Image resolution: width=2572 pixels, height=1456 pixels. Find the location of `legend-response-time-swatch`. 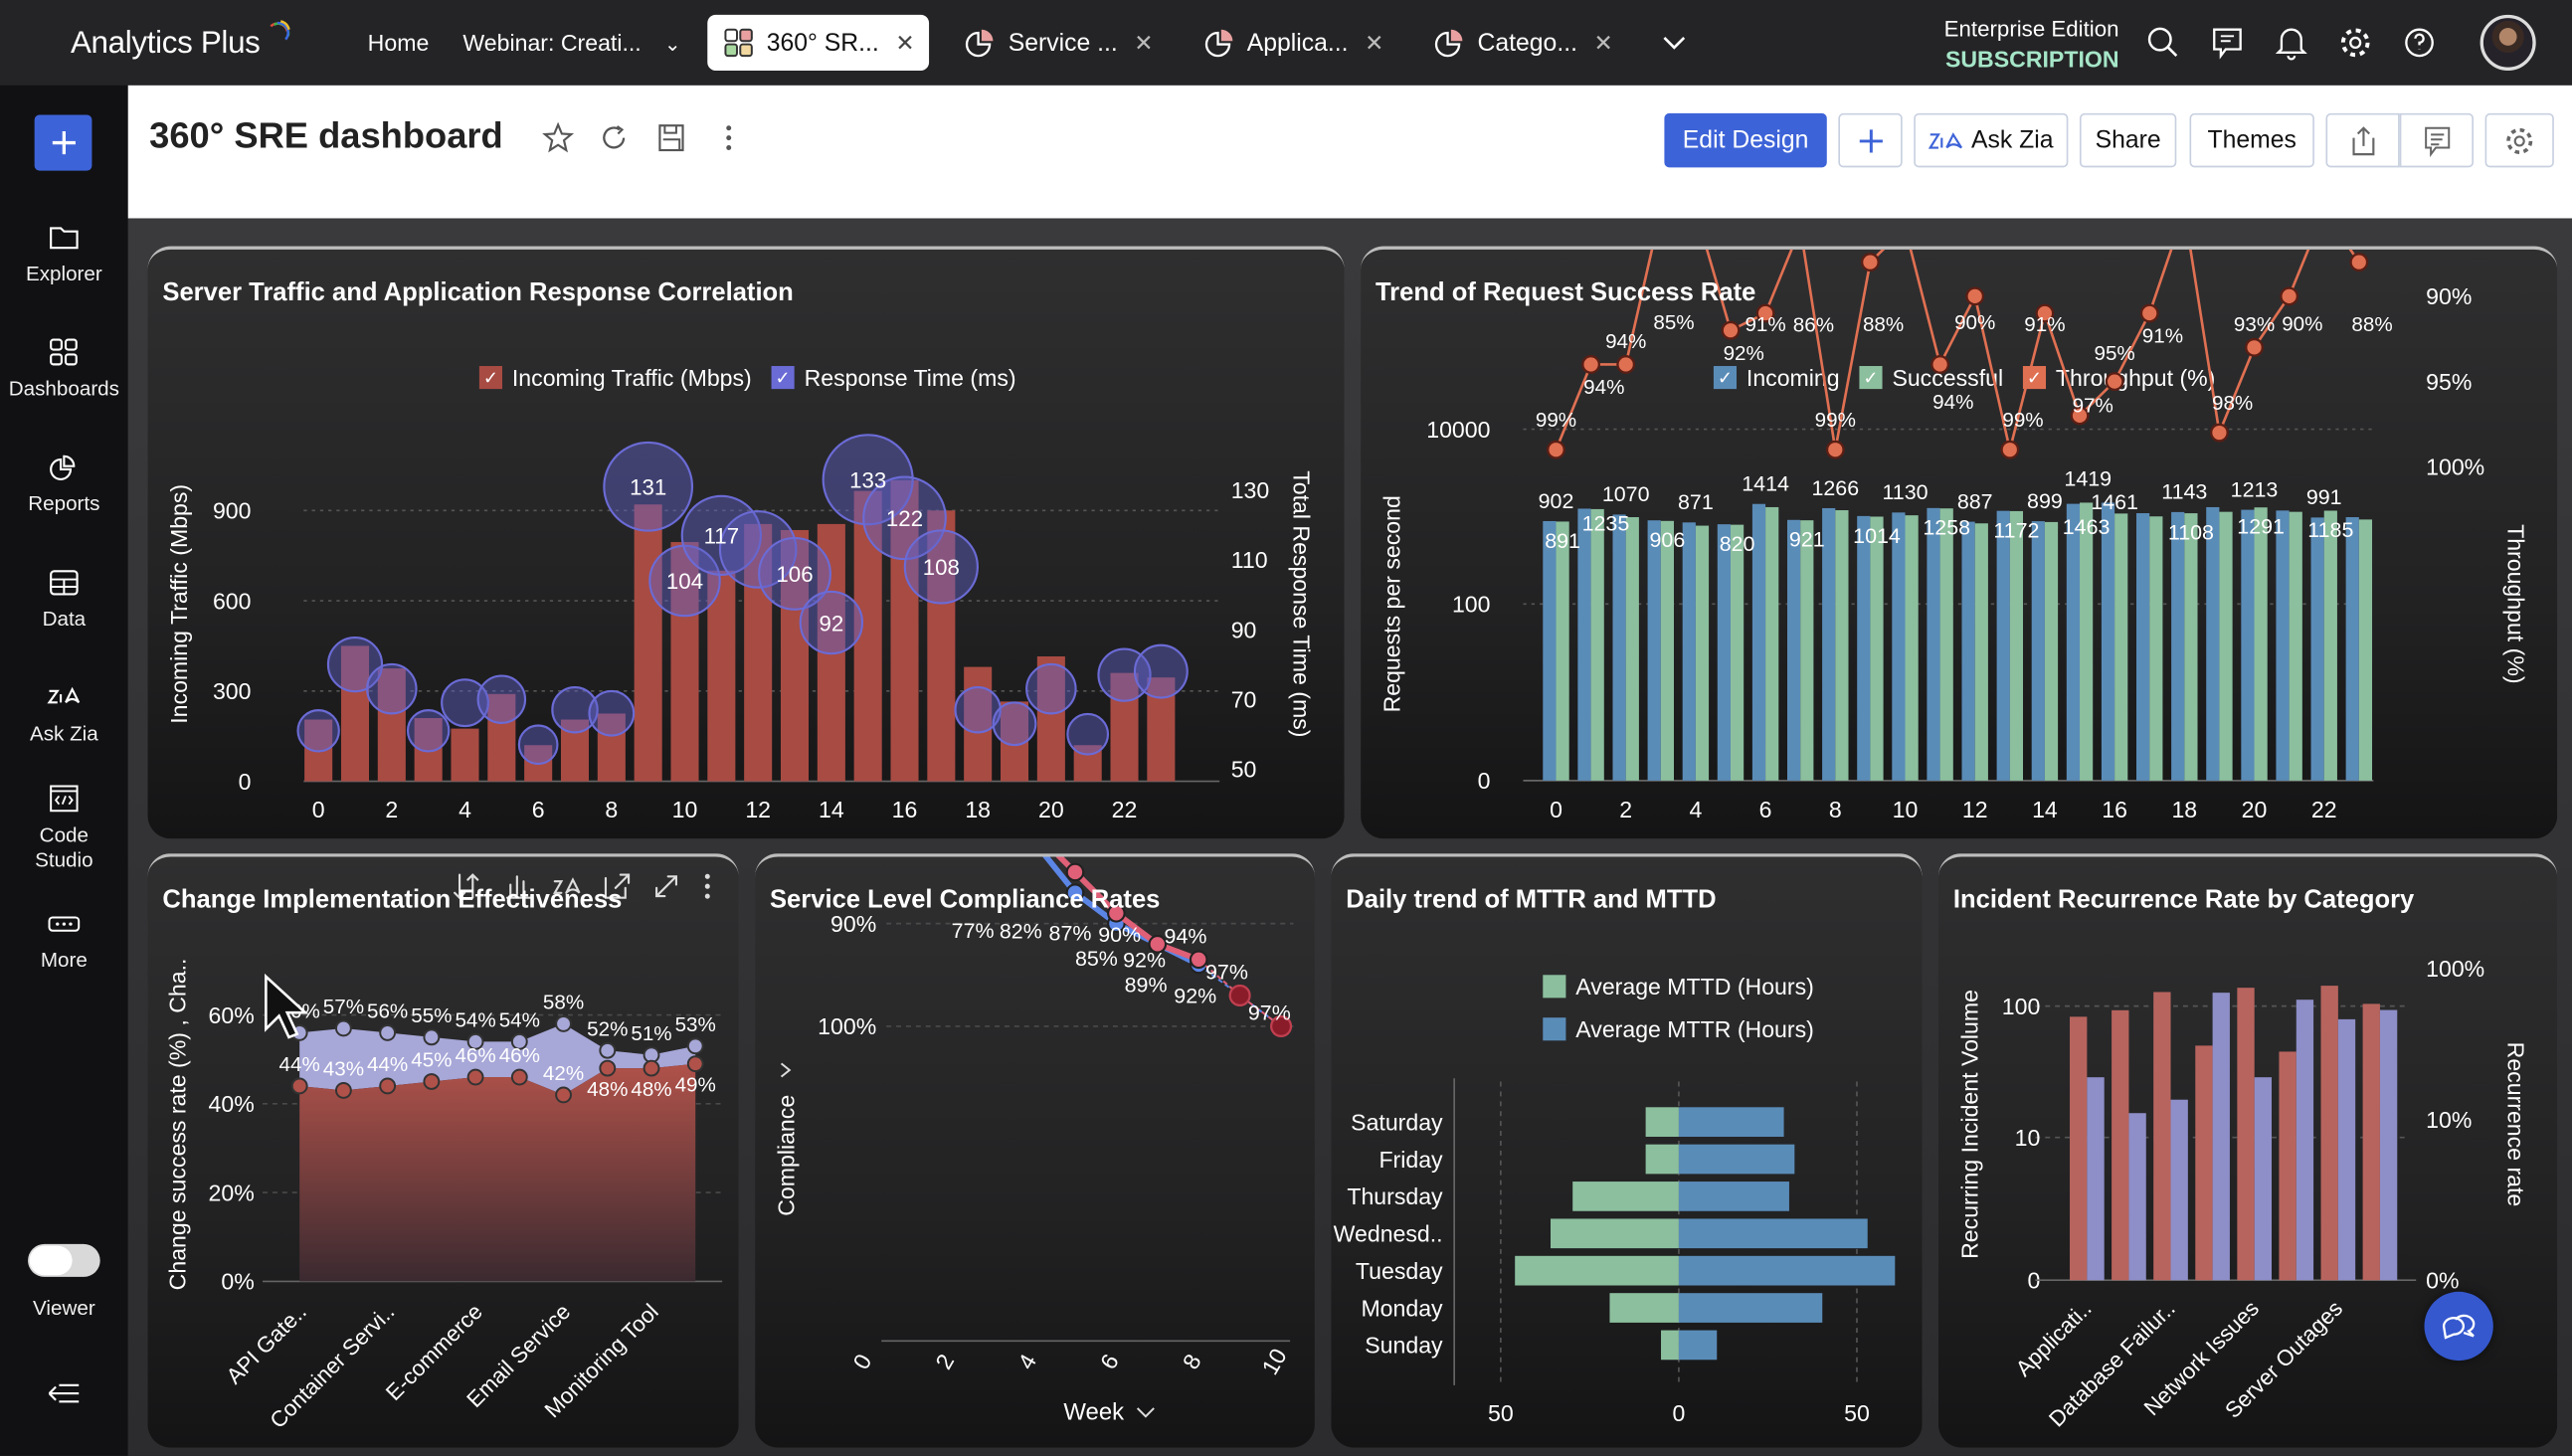

legend-response-time-swatch is located at coordinates (783, 378).